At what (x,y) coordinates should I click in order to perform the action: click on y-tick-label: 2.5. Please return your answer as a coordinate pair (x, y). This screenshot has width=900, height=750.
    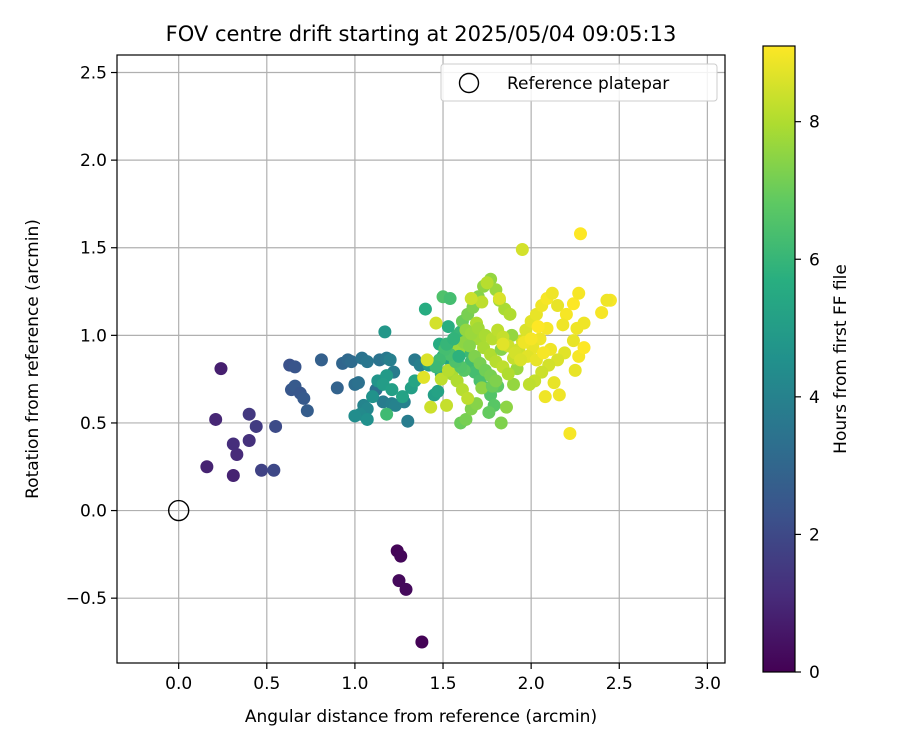
    Looking at the image, I should click on (93, 74).